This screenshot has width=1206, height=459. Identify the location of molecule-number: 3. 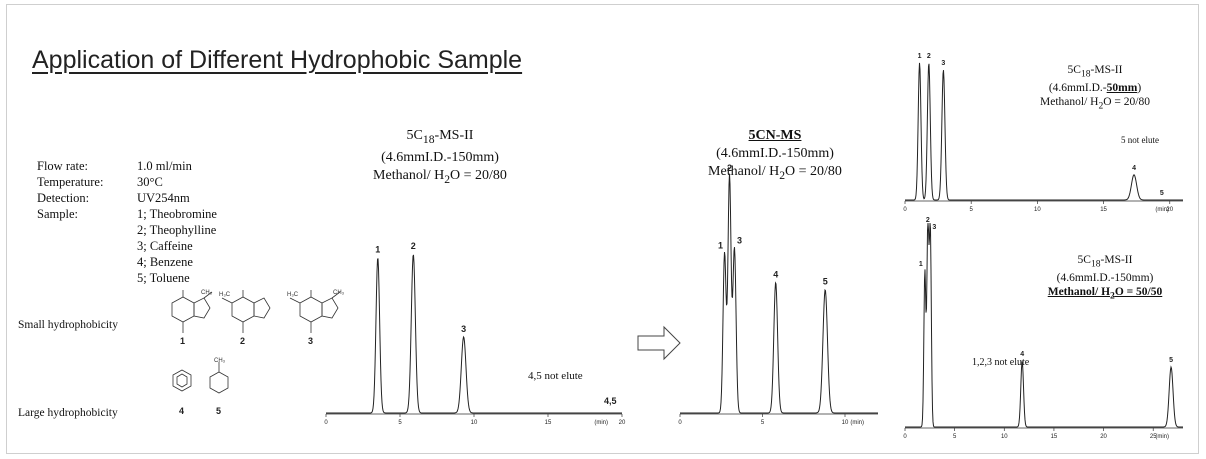
(310, 341).